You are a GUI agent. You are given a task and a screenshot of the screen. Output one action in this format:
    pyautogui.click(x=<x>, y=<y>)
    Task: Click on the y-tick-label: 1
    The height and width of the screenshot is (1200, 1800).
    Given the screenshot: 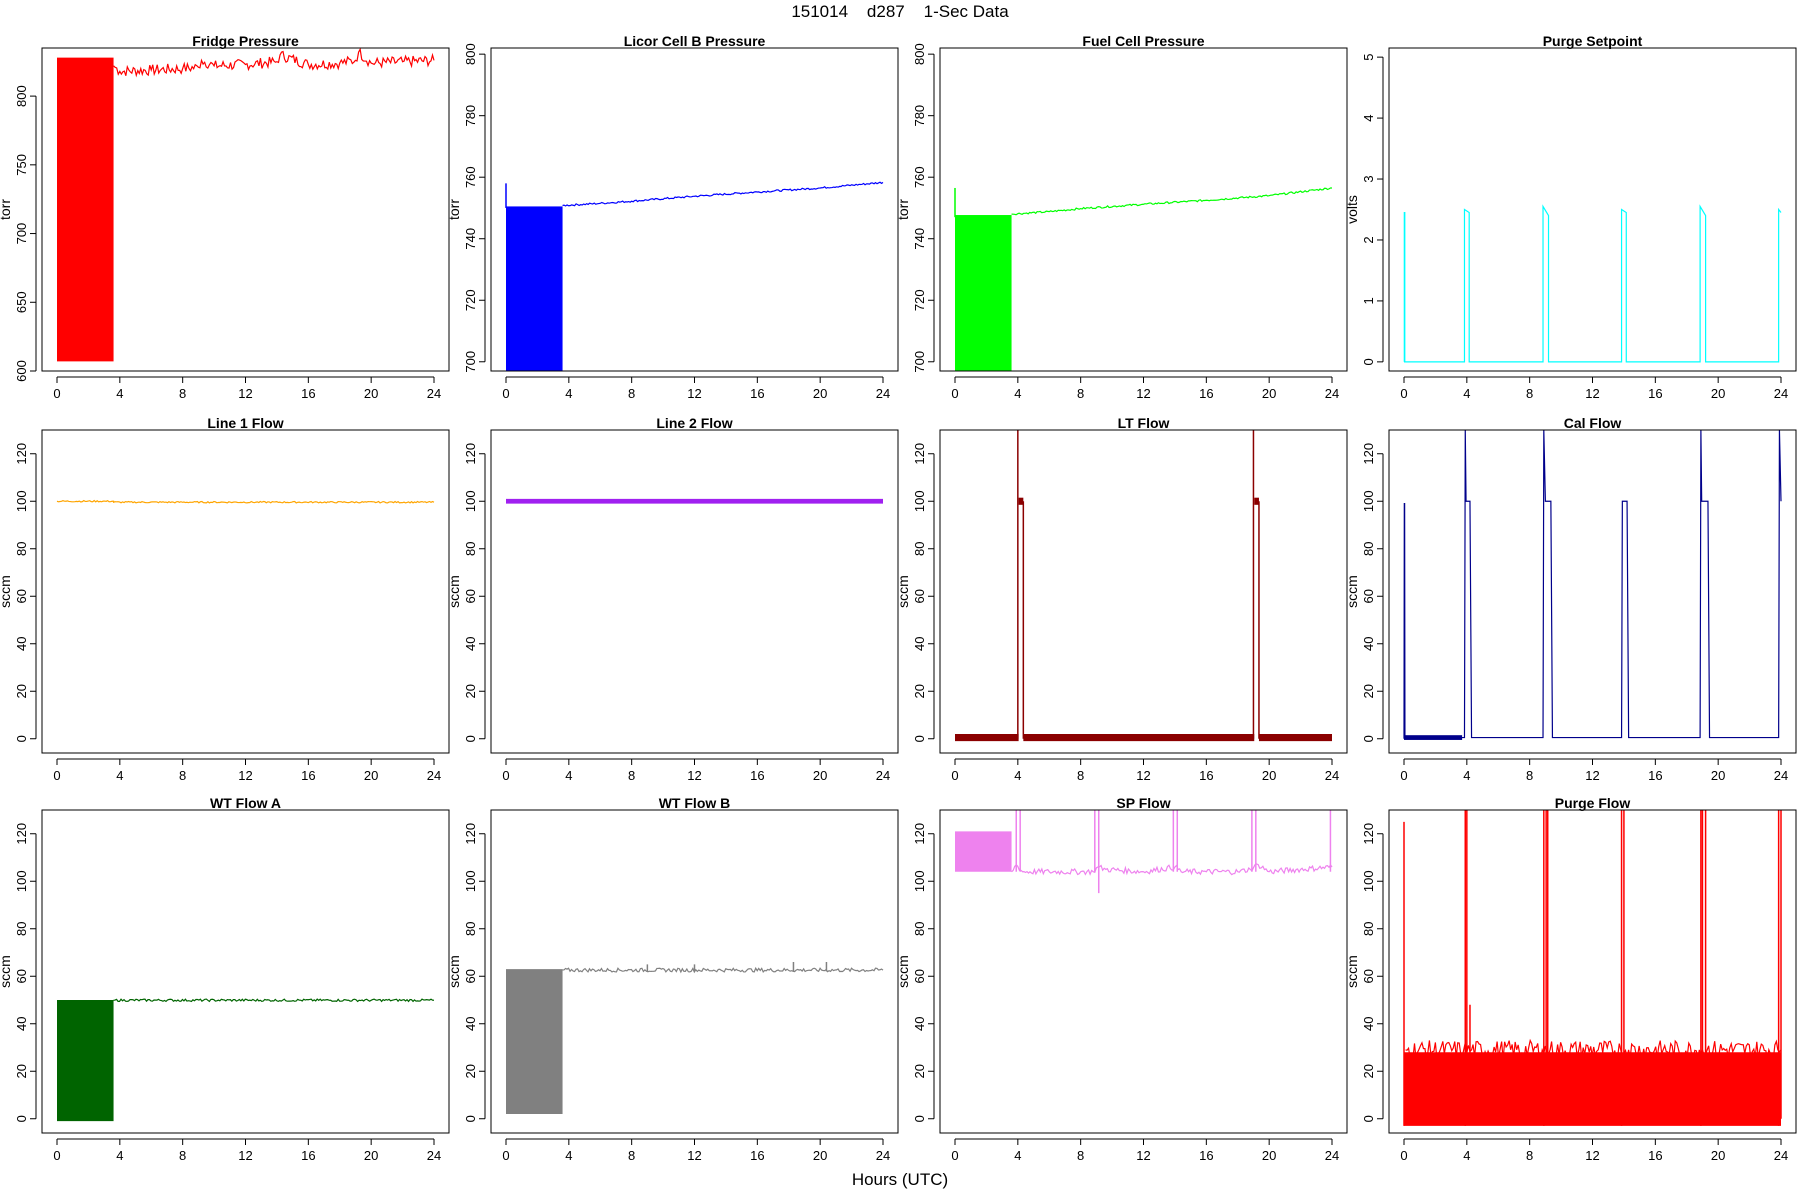 What is the action you would take?
    pyautogui.click(x=1368, y=300)
    